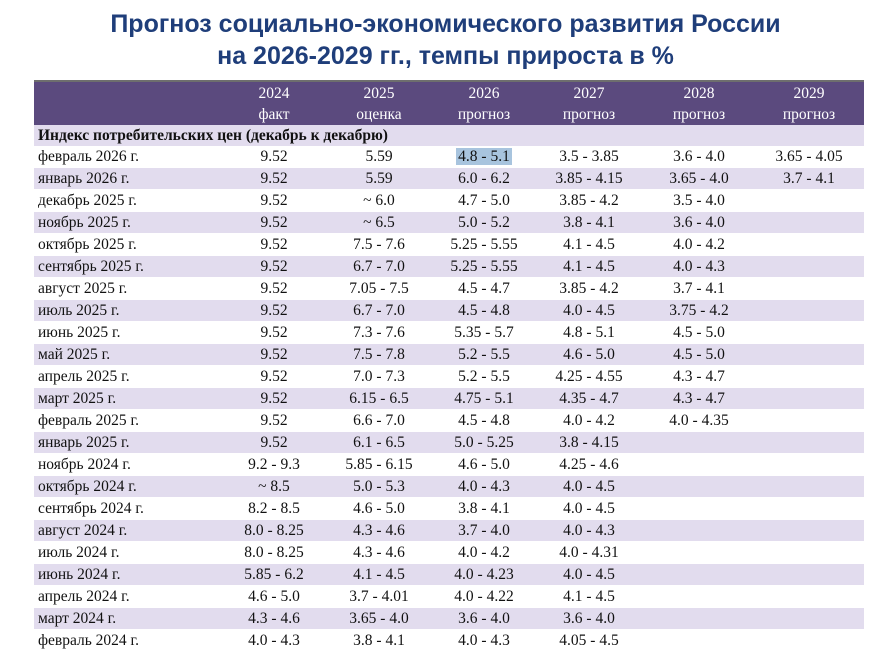 This screenshot has width=891, height=652. What do you see at coordinates (274, 114) in the screenshot?
I see `header-kind: факт` at bounding box center [274, 114].